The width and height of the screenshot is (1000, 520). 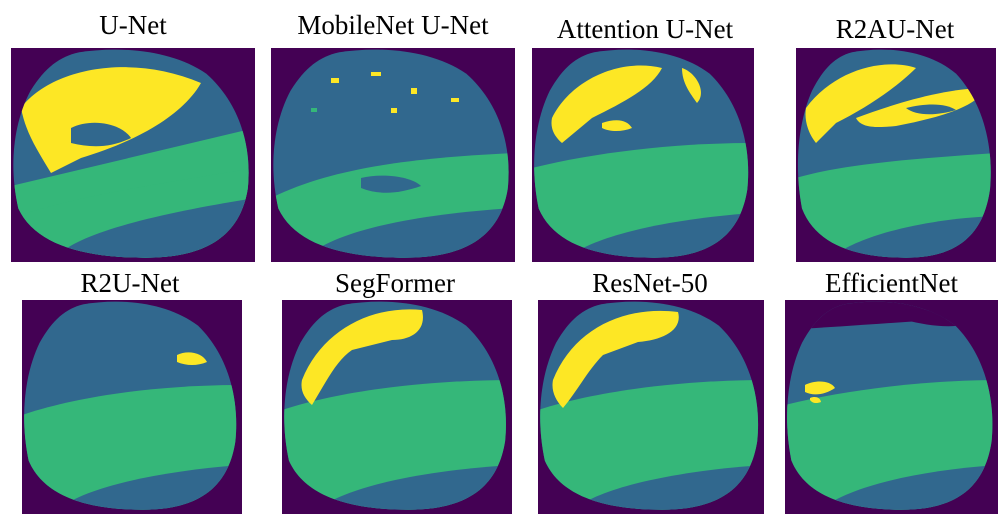 What do you see at coordinates (393, 25) in the screenshot?
I see `panel-title: MobileNet U-Net` at bounding box center [393, 25].